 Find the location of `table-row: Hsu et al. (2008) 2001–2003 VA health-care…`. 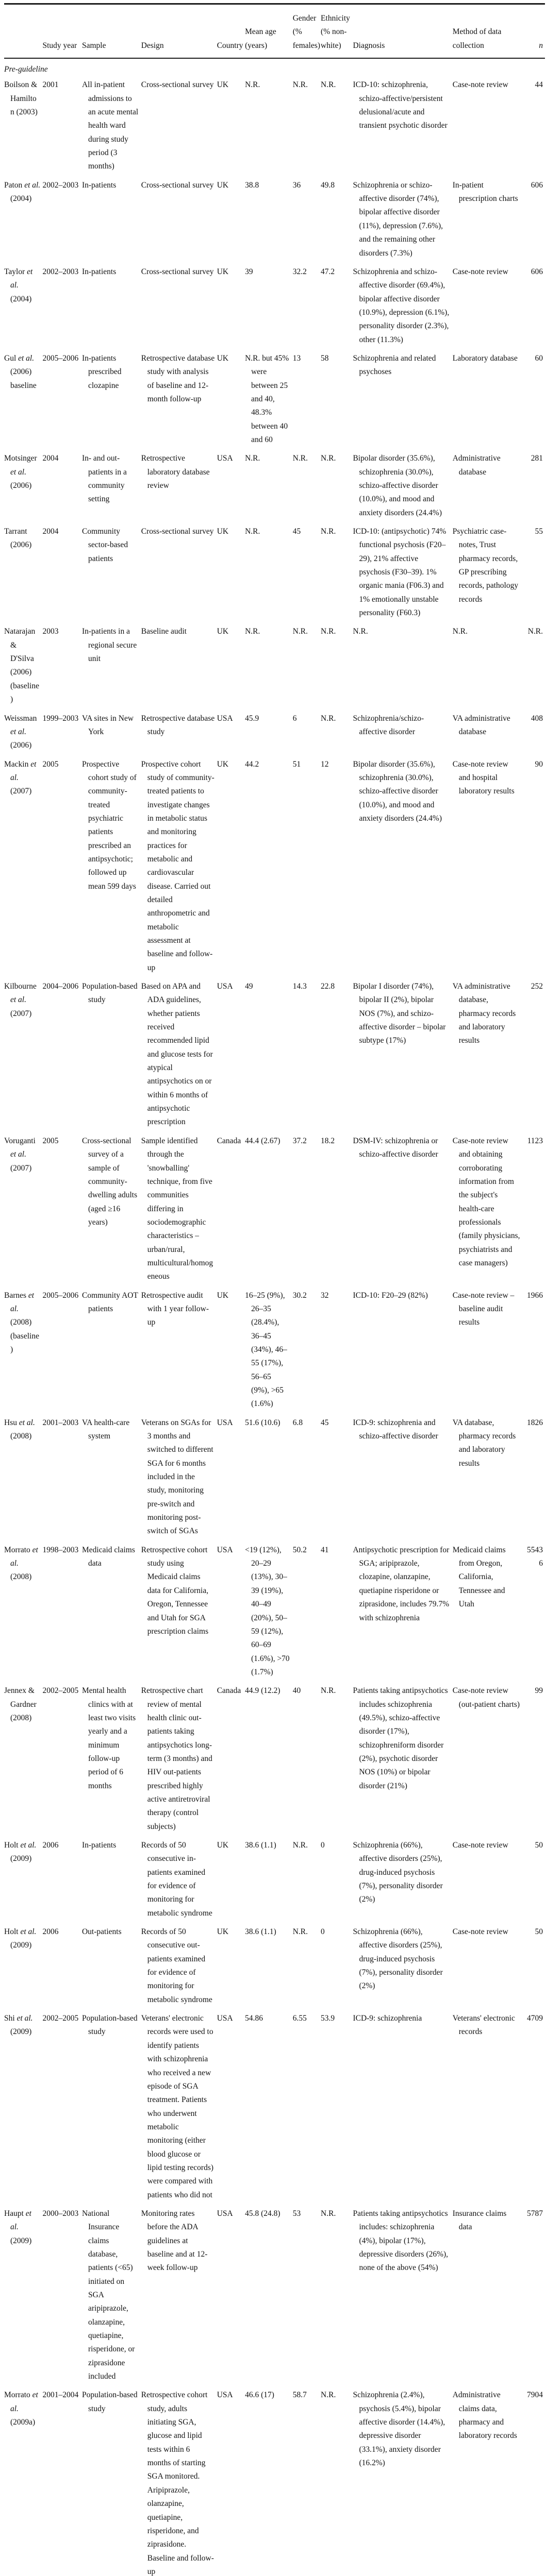

table-row: Hsu et al. (2008) 2001–2003 VA health-care… is located at coordinates (274, 1479).